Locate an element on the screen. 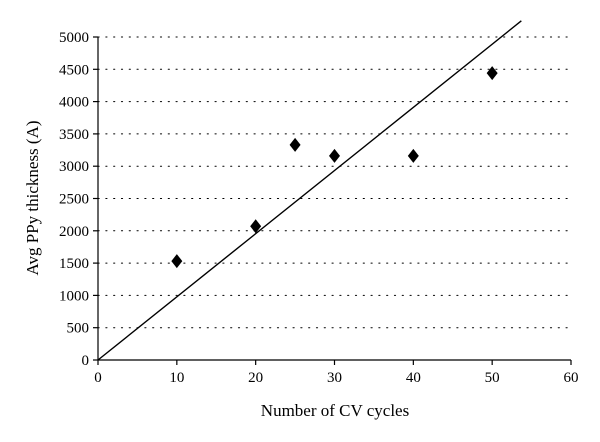 Image resolution: width=600 pixels, height=442 pixels. y-tick-label: 500 is located at coordinates (78, 329).